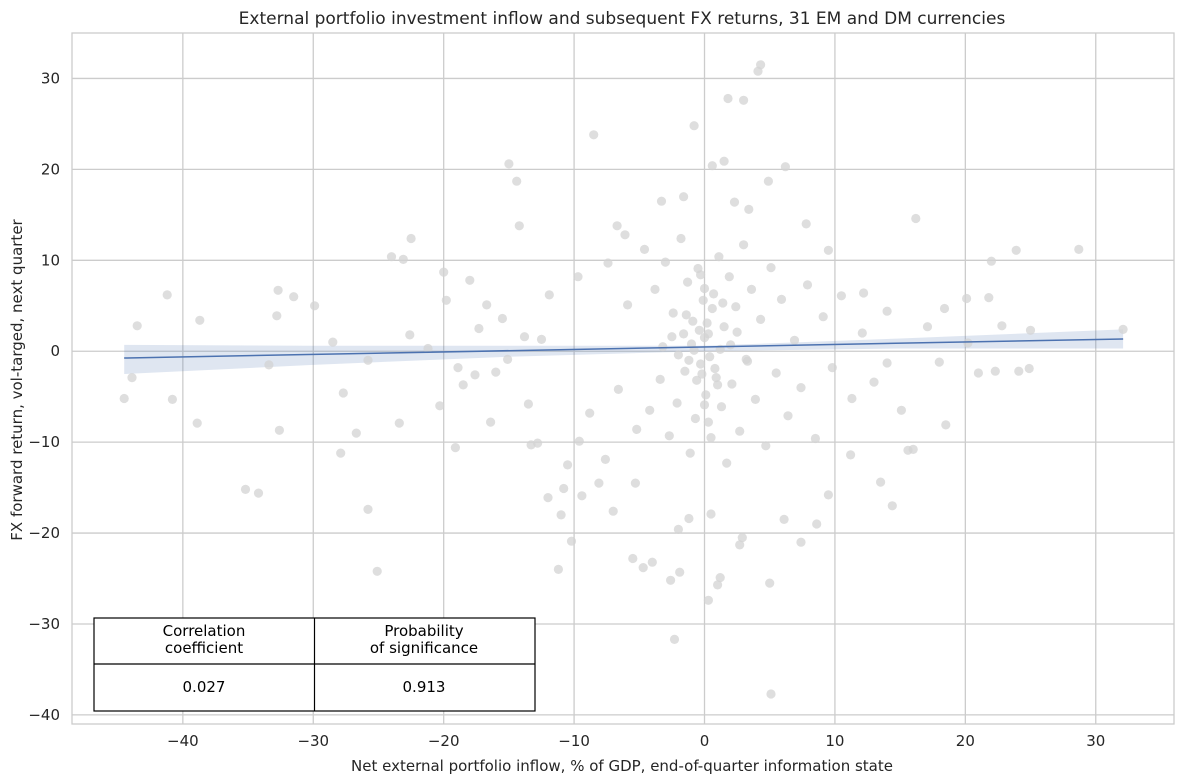 Image resolution: width=1184 pixels, height=784 pixels. I want to click on y-tick-label: 30, so click(50, 78).